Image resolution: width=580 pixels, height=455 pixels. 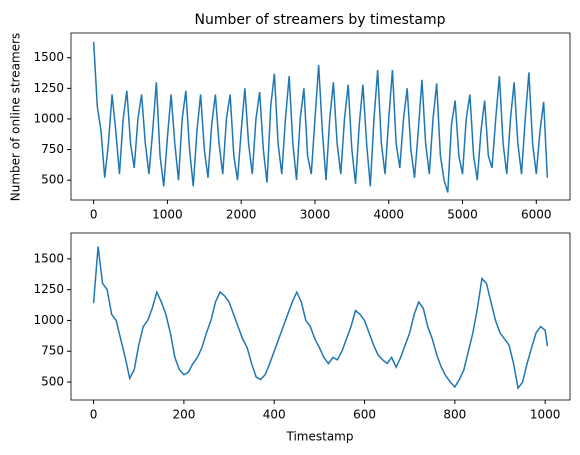 What do you see at coordinates (315, 215) in the screenshot?
I see `x-tick-label: 3000` at bounding box center [315, 215].